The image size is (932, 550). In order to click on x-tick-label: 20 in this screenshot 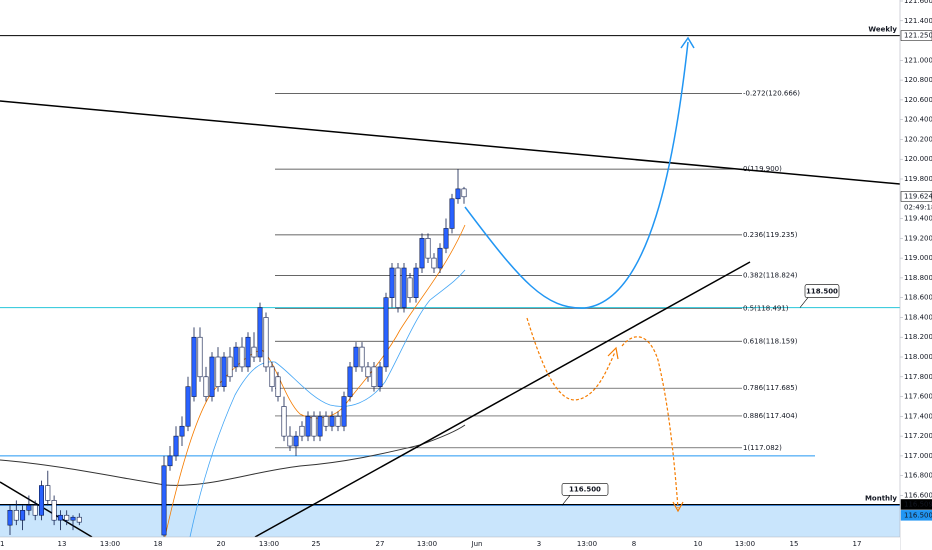, I will do `click(221, 544)`.